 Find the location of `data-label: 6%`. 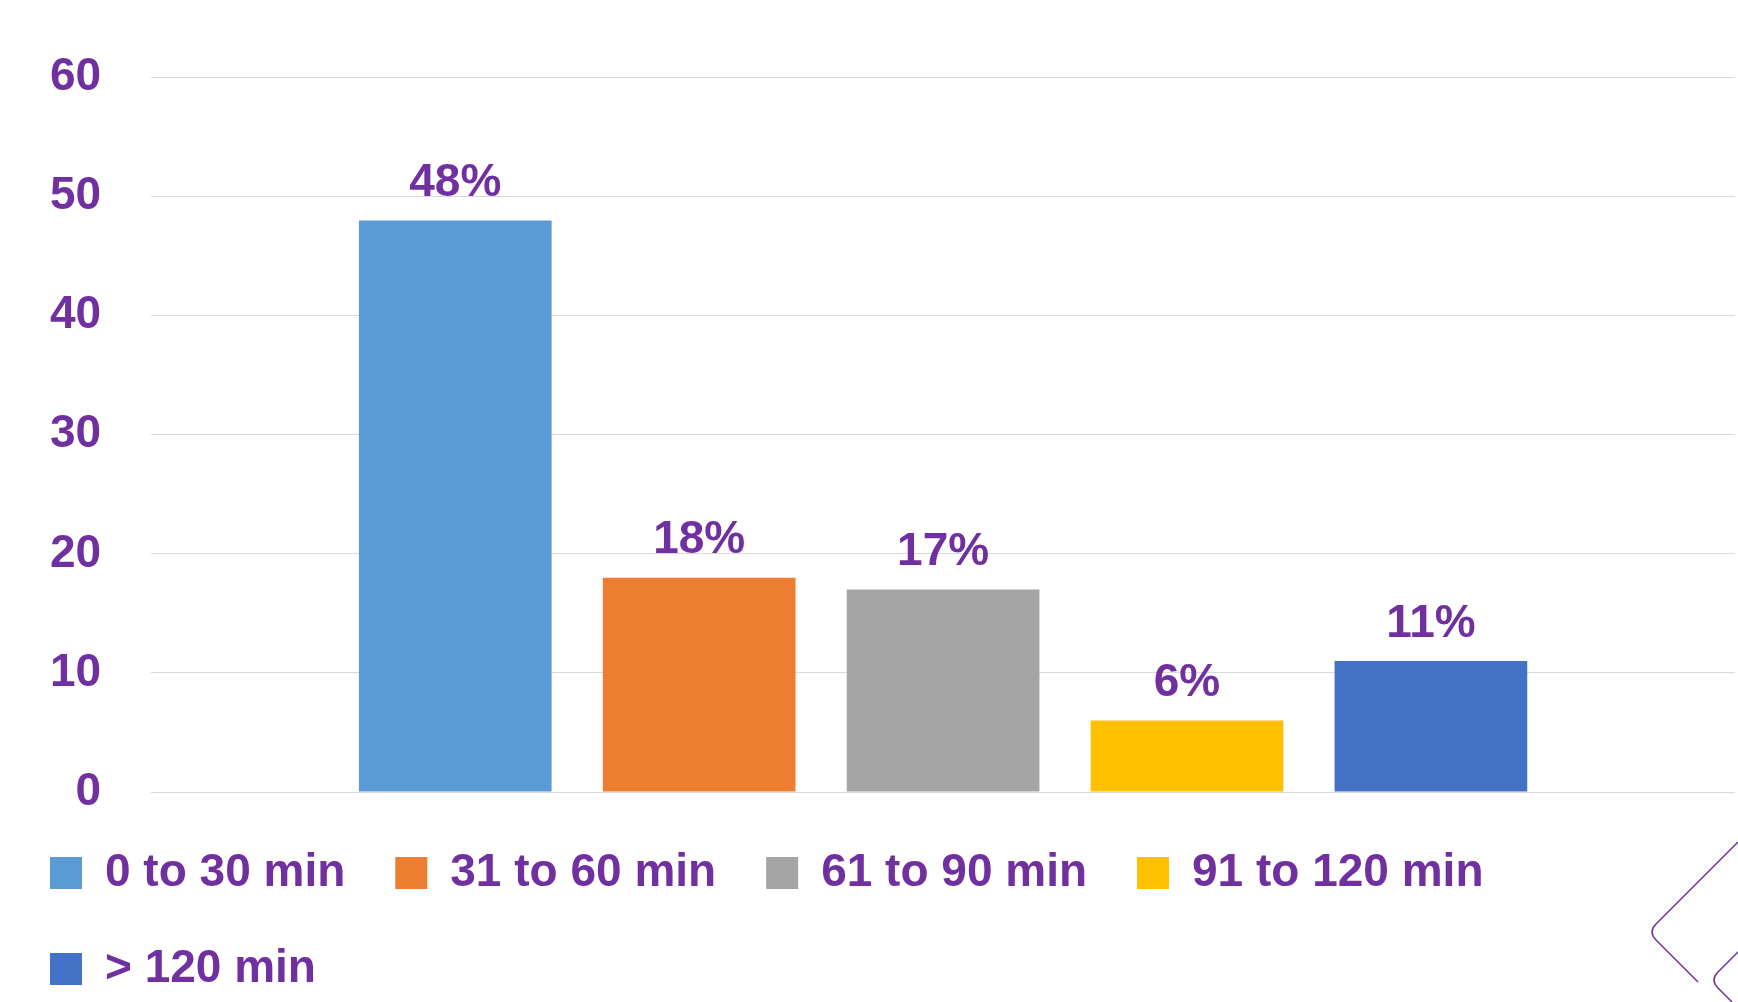

data-label: 6% is located at coordinates (1187, 680).